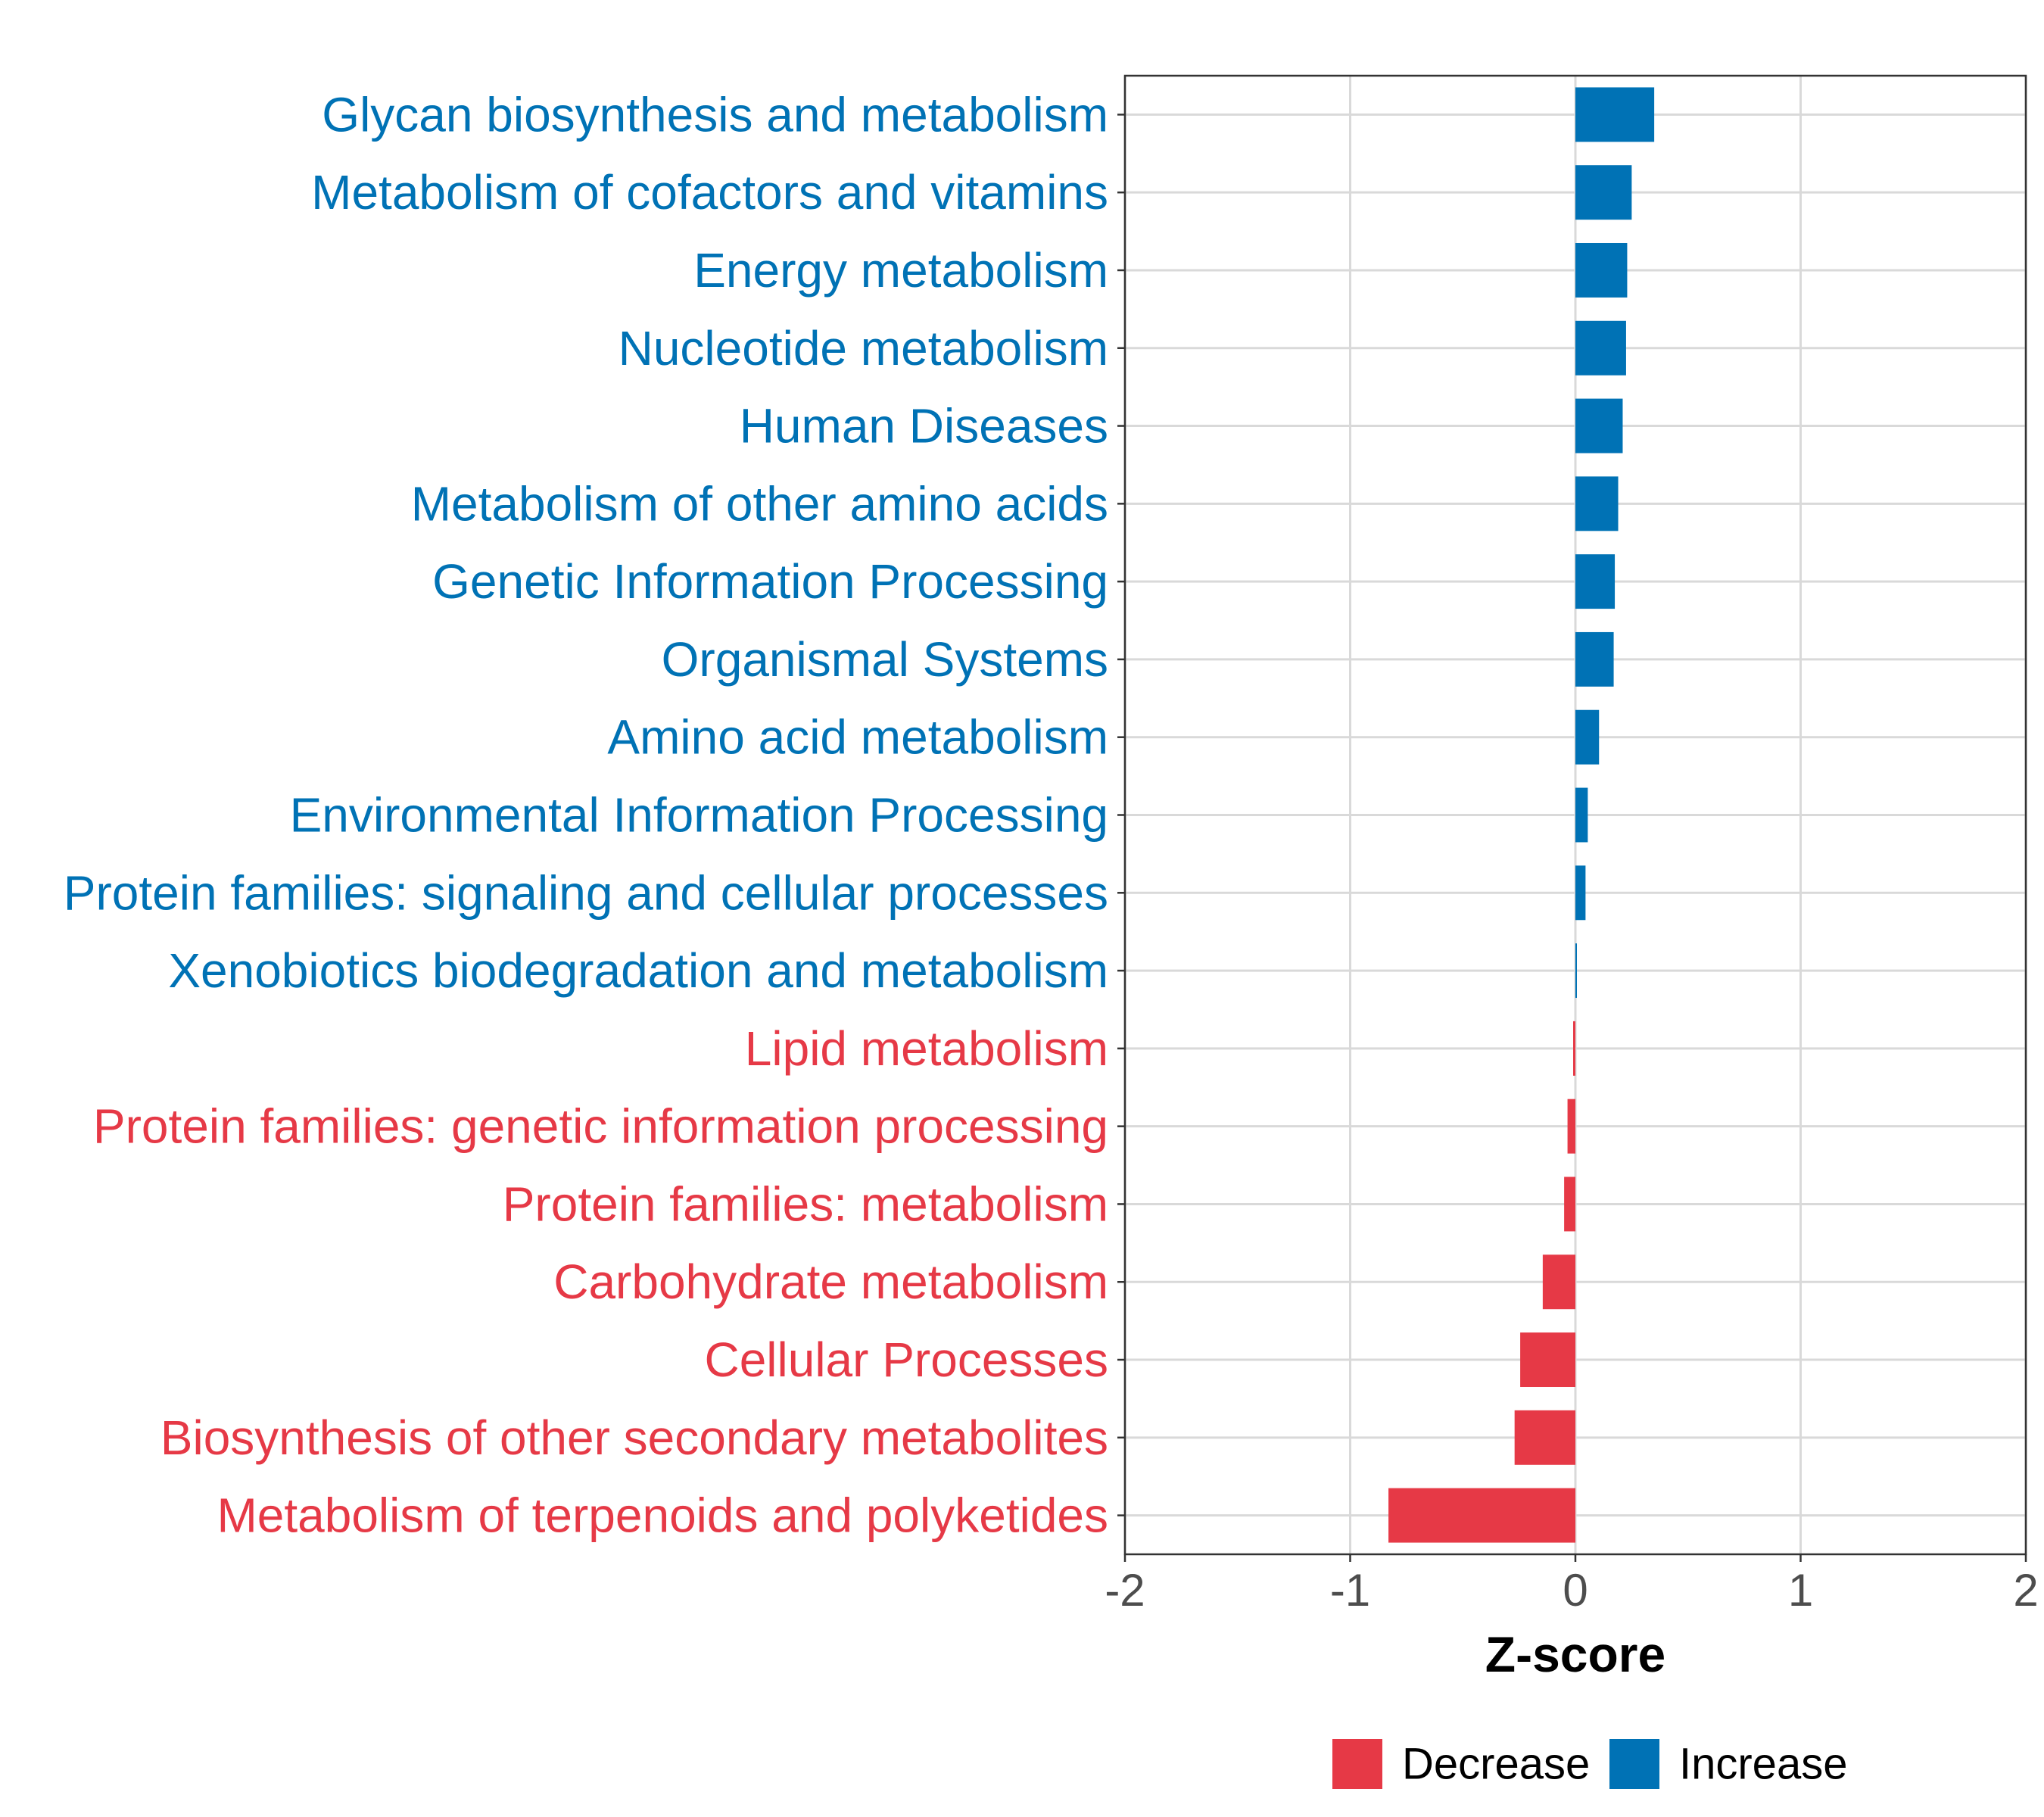  I want to click on x-tick-label: -2, so click(1125, 1590).